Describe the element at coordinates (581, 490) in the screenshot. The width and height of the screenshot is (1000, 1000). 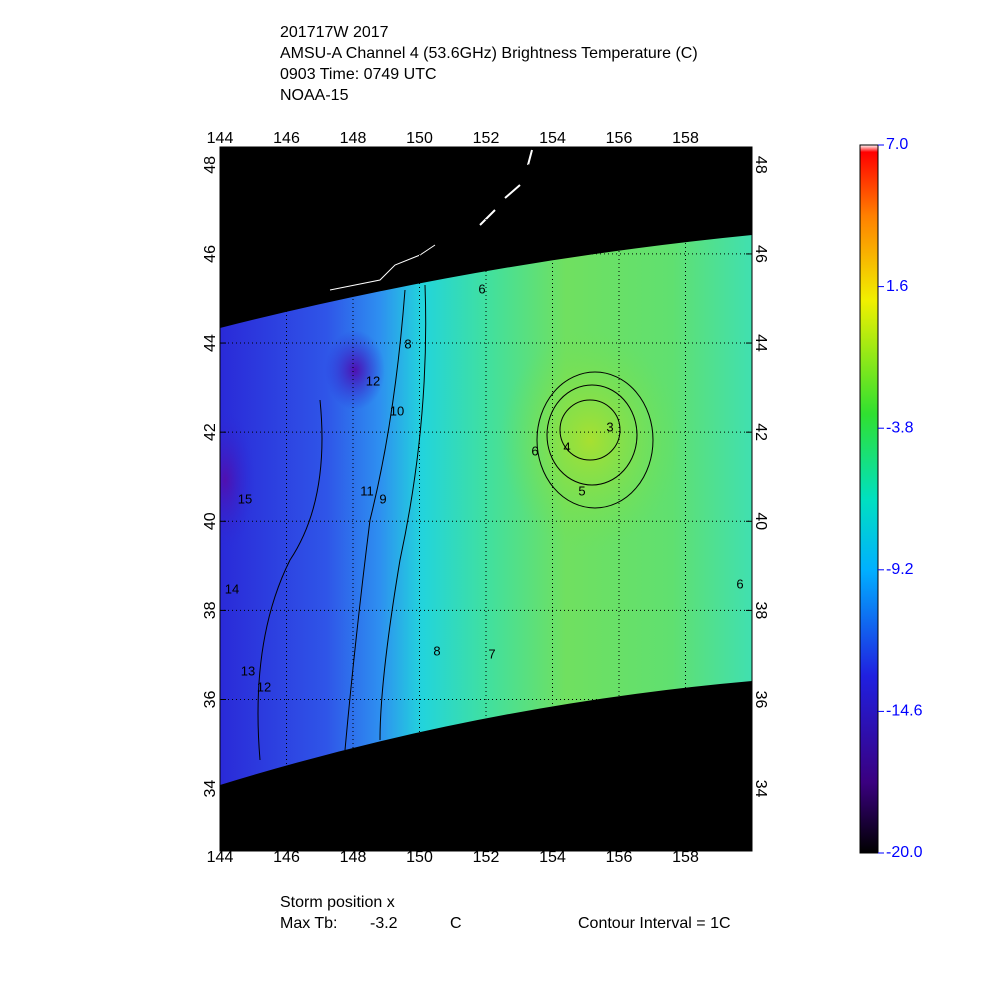
I see `contour-label: 5` at that location.